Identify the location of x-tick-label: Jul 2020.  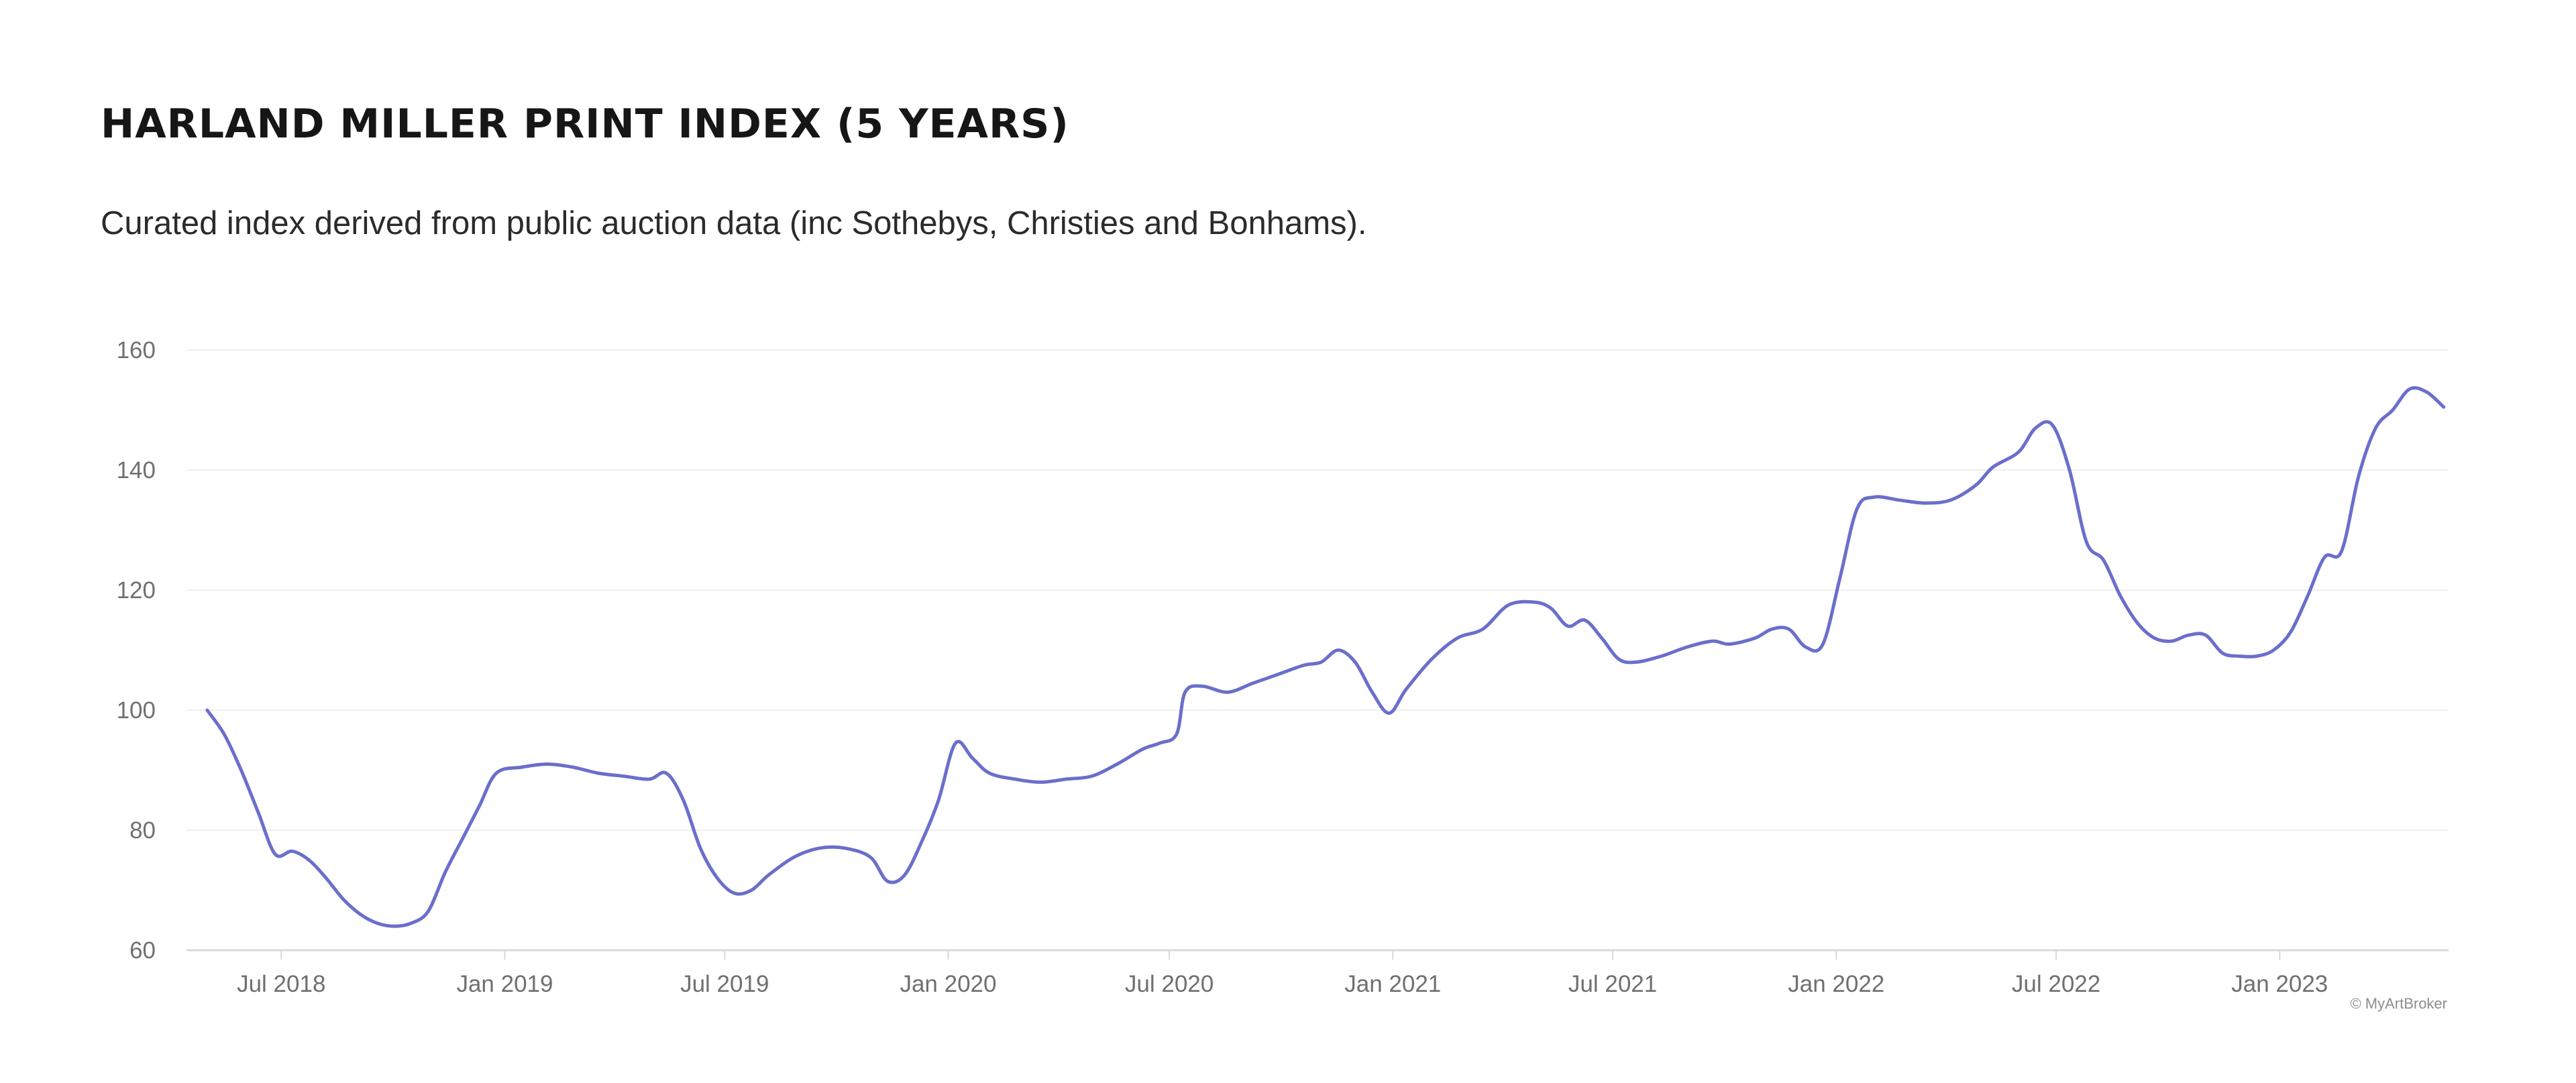
(1169, 984).